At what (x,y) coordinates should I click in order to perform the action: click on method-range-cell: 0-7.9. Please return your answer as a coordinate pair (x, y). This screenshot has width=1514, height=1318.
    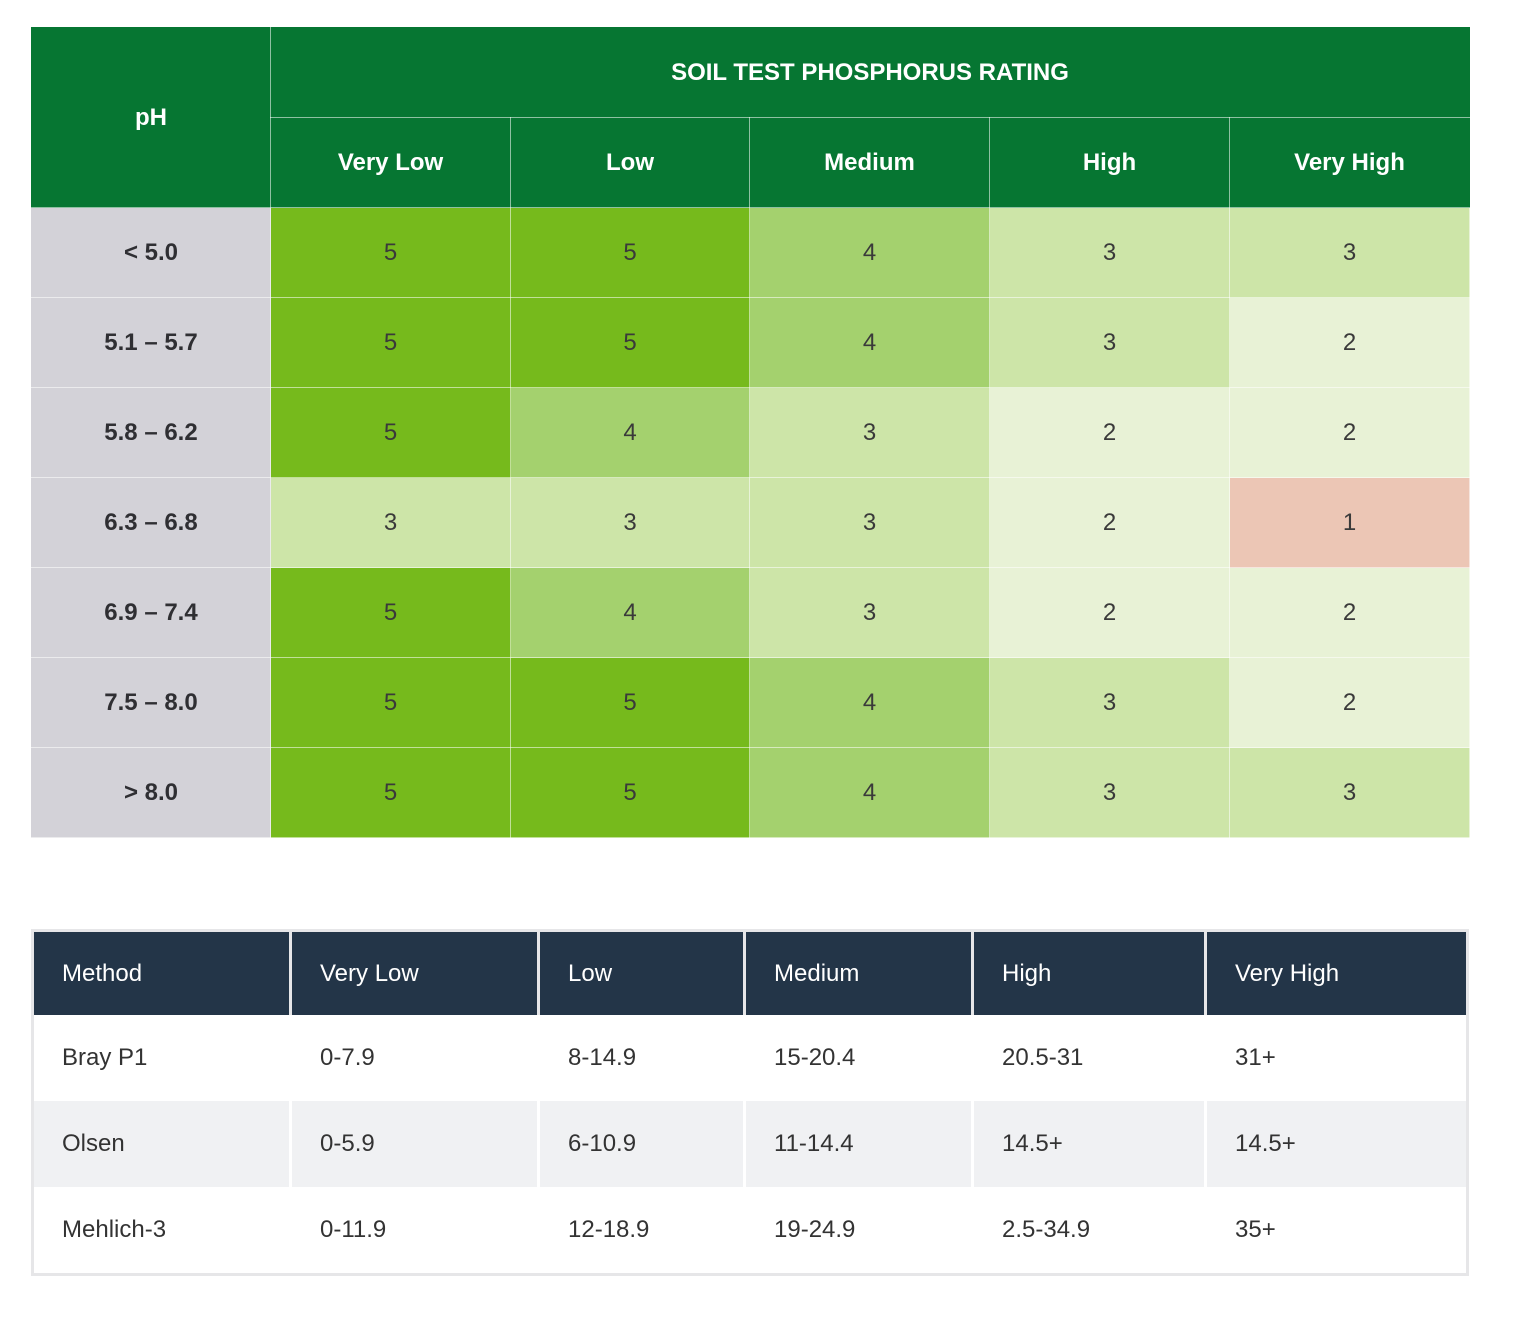
    Looking at the image, I should click on (416, 1058).